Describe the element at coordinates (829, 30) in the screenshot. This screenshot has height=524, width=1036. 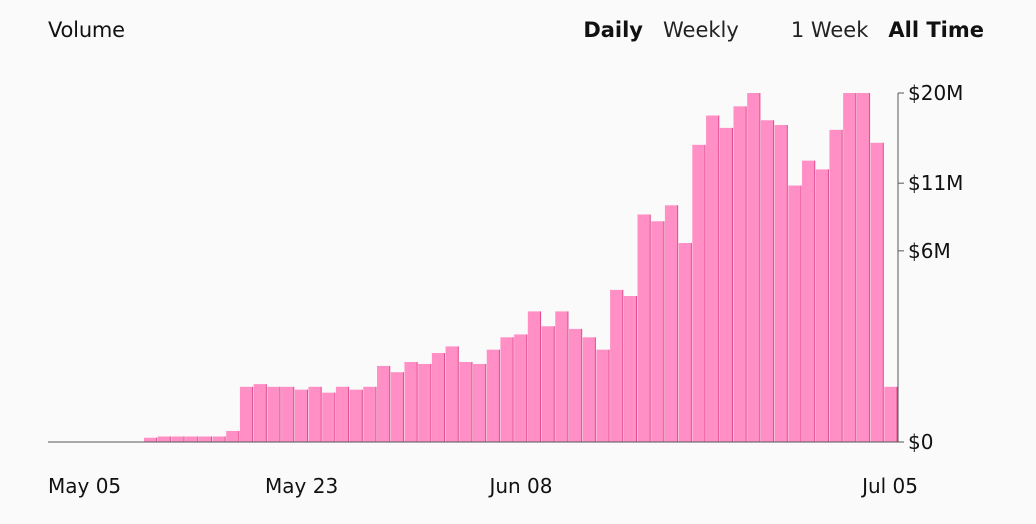
I see `range-1-week-button: 1 Week` at that location.